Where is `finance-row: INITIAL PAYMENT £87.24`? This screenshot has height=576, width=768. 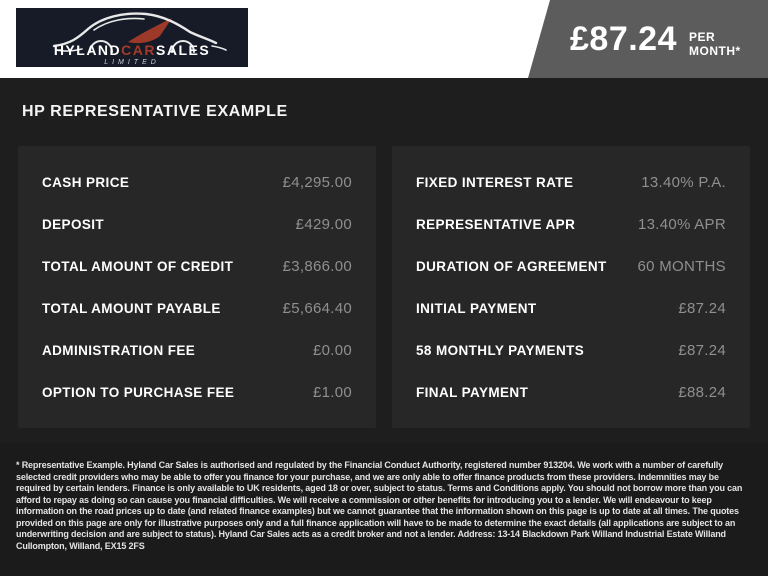
finance-row: INITIAL PAYMENT £87.24 is located at coordinates (571, 308).